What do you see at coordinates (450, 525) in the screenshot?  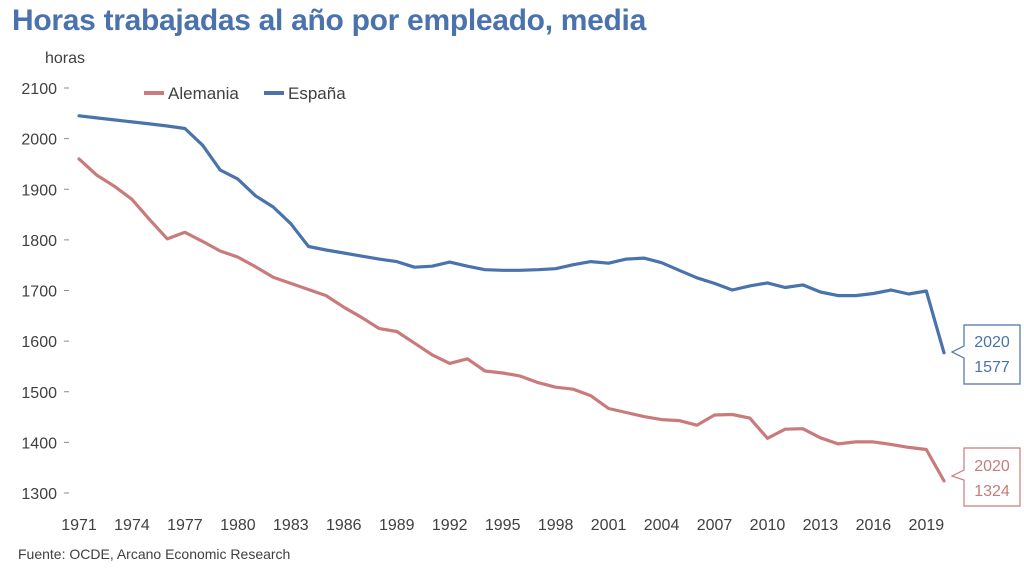 I see `x-tick-label: 1992` at bounding box center [450, 525].